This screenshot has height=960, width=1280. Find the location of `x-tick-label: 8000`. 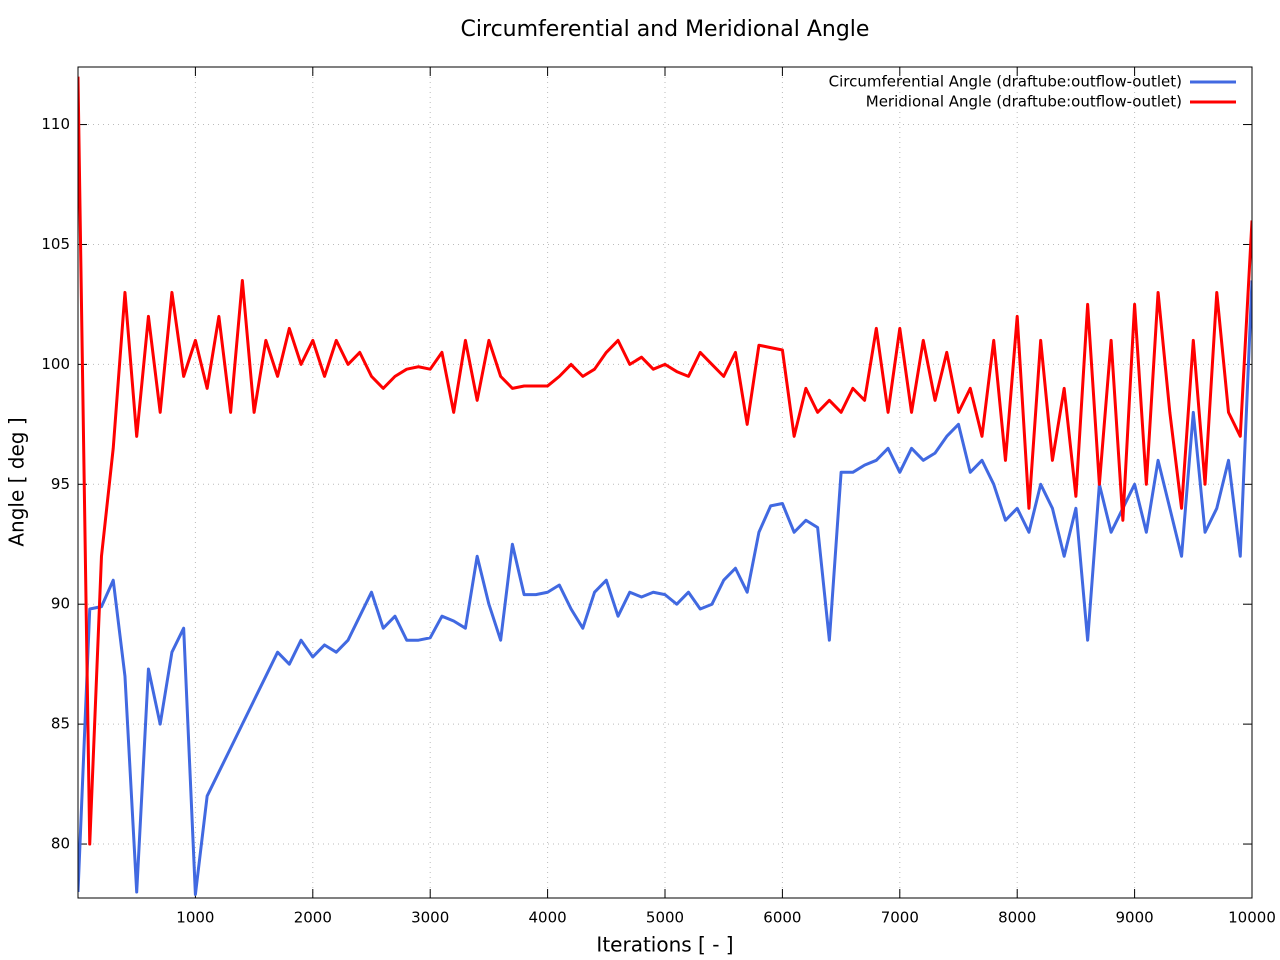

x-tick-label: 8000 is located at coordinates (1017, 918).